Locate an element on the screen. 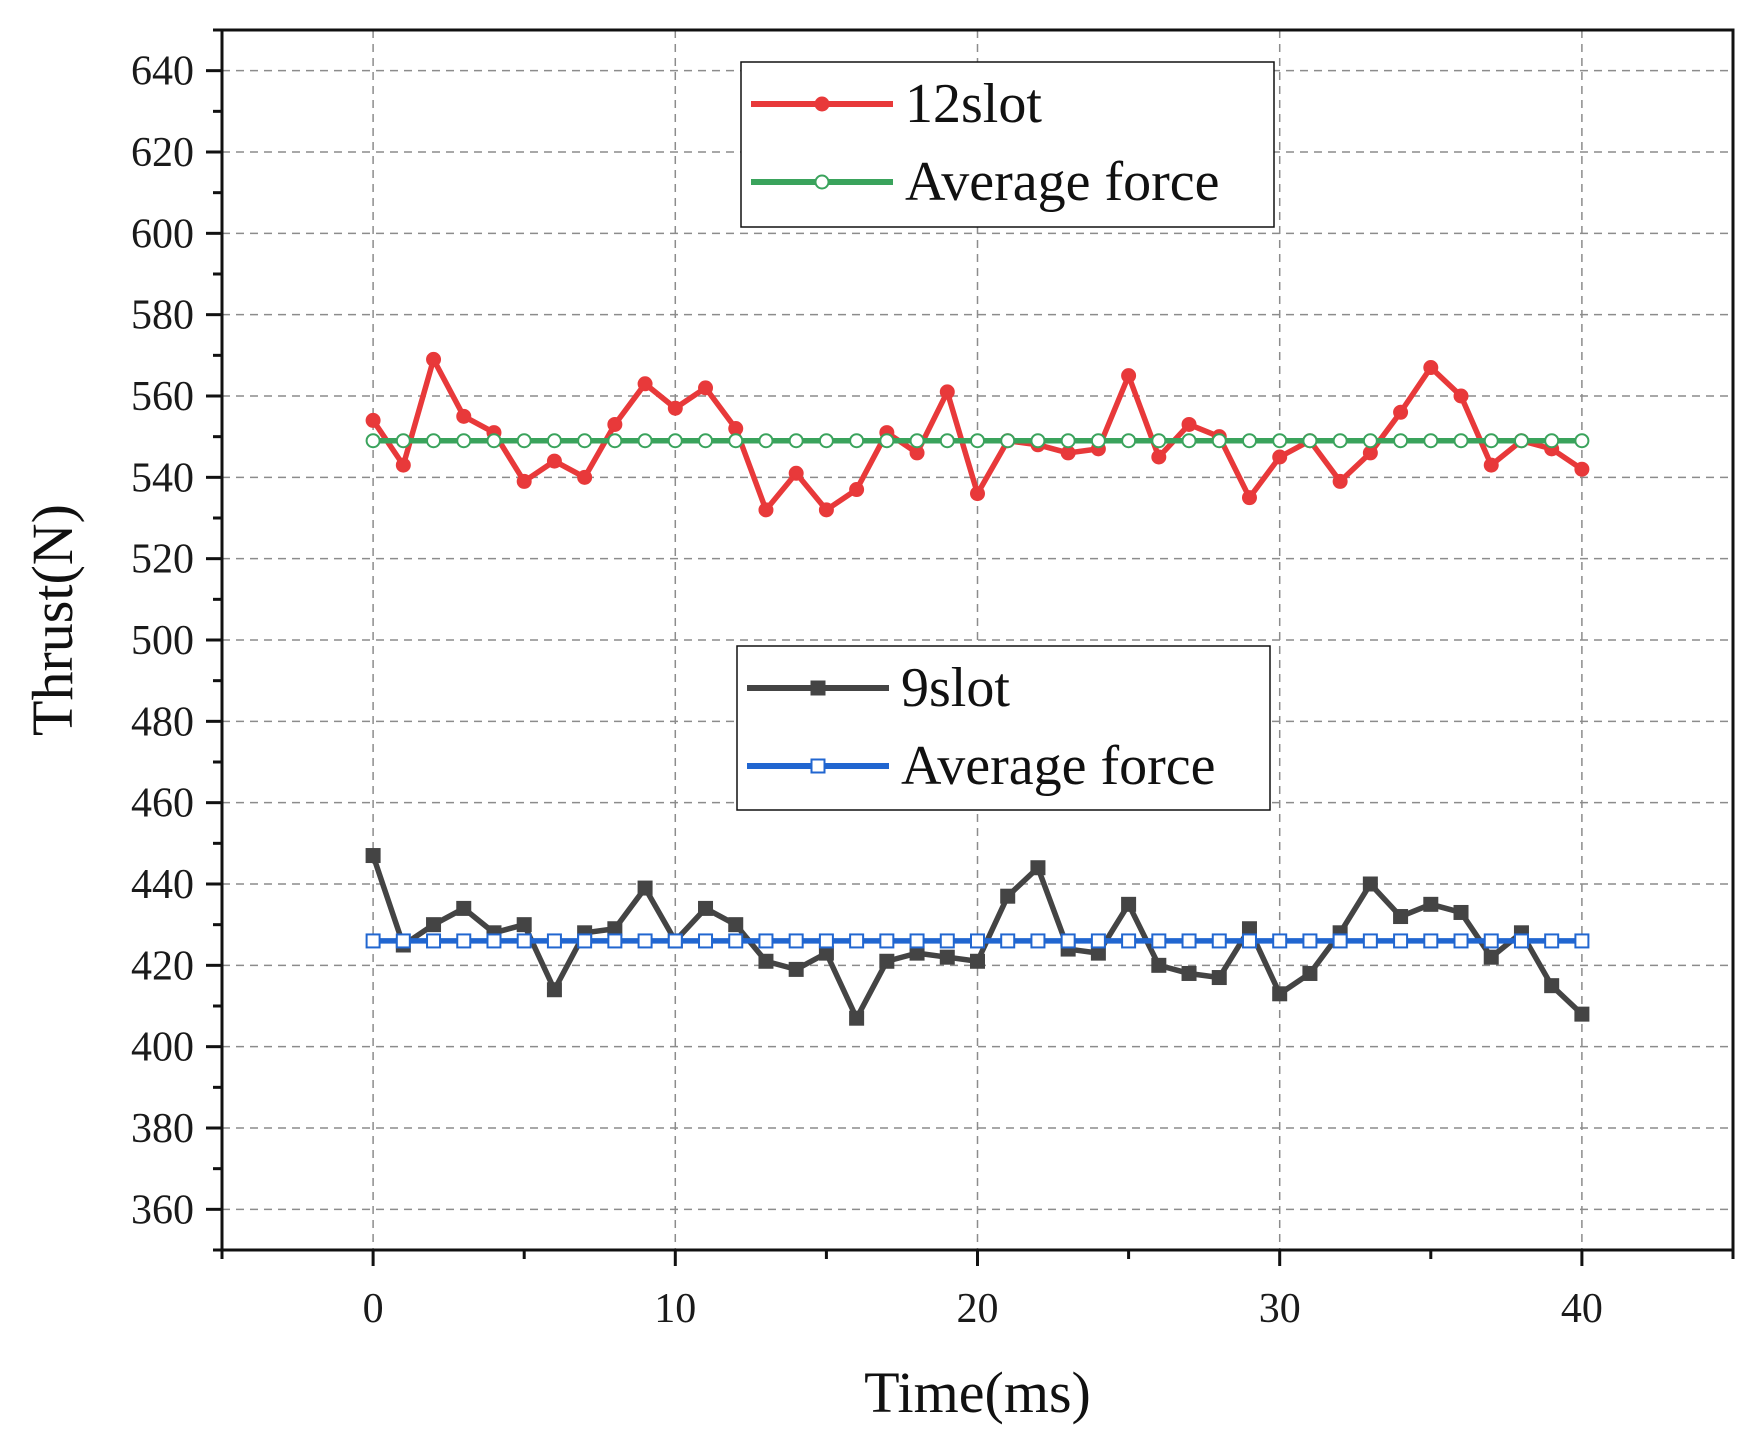 The width and height of the screenshot is (1759, 1449). y-tick-label: 480 is located at coordinates (162, 722).